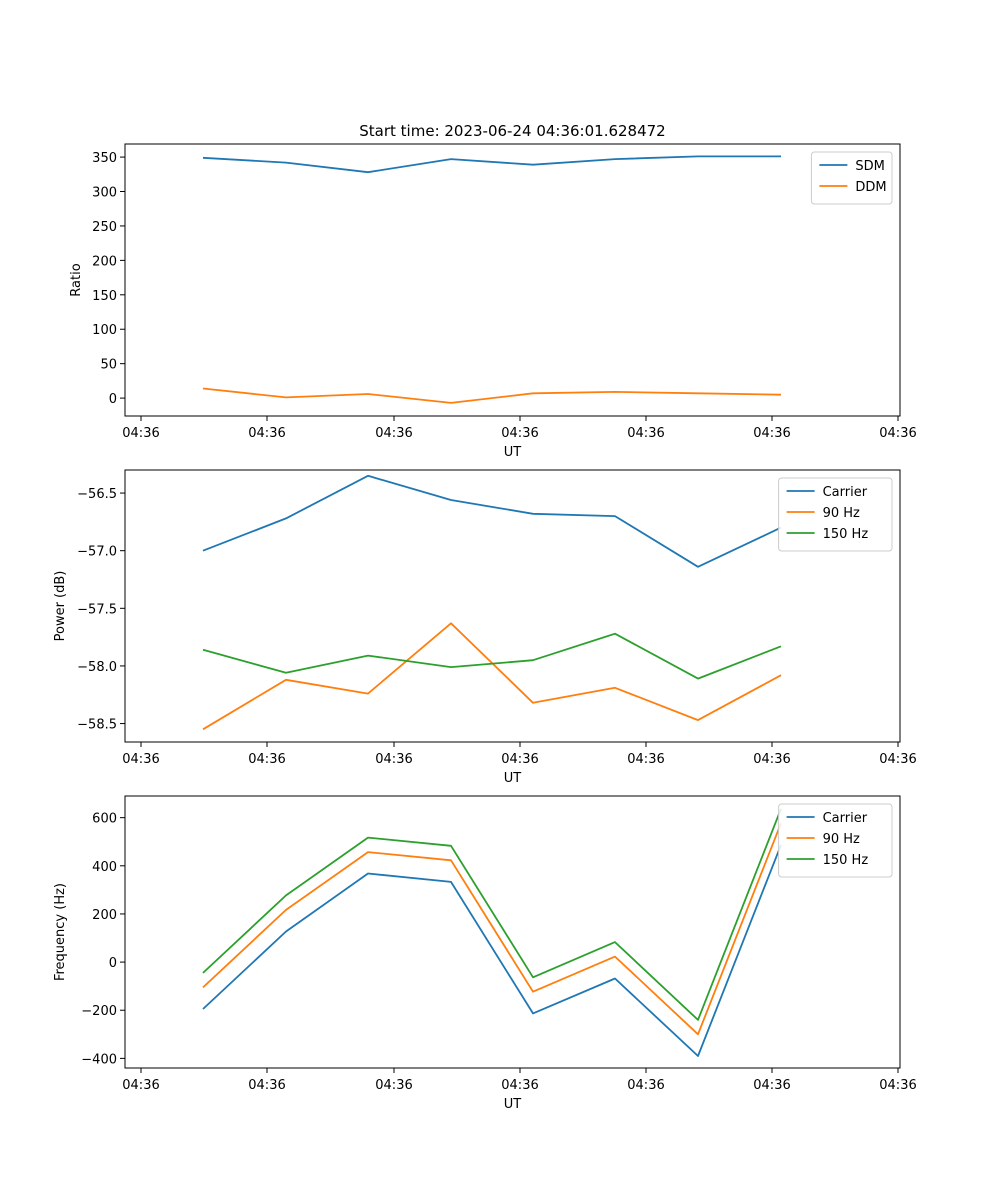 The width and height of the screenshot is (1000, 1200). Describe the element at coordinates (104, 867) in the screenshot. I see `y-tick-label: 400` at that location.